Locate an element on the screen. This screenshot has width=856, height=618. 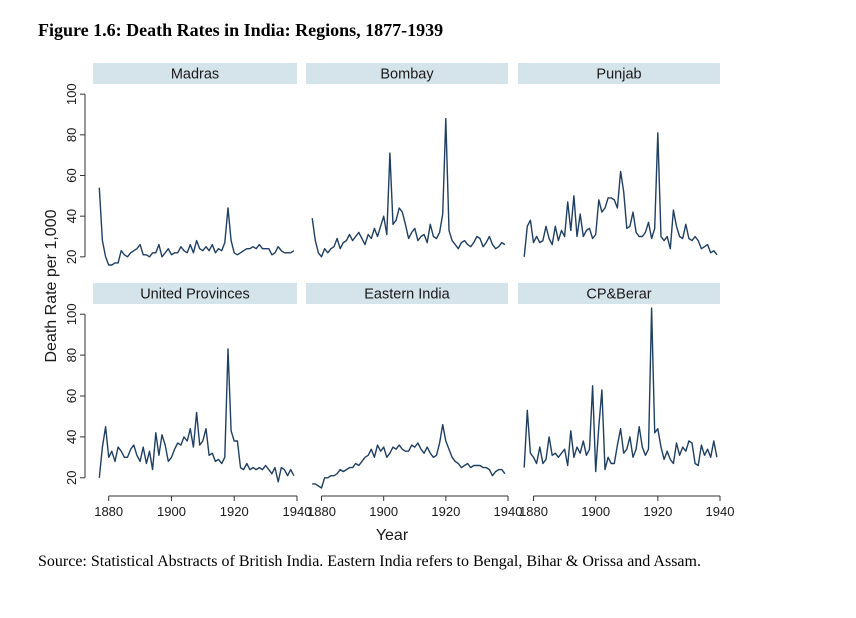
panel-title-united-provinces: United Provinces is located at coordinates (195, 295).